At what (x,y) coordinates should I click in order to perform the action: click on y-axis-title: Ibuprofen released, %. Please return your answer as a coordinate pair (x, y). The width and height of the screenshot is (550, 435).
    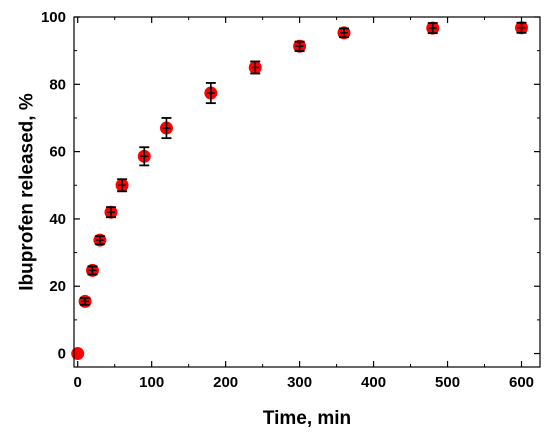
    Looking at the image, I should click on (27, 192).